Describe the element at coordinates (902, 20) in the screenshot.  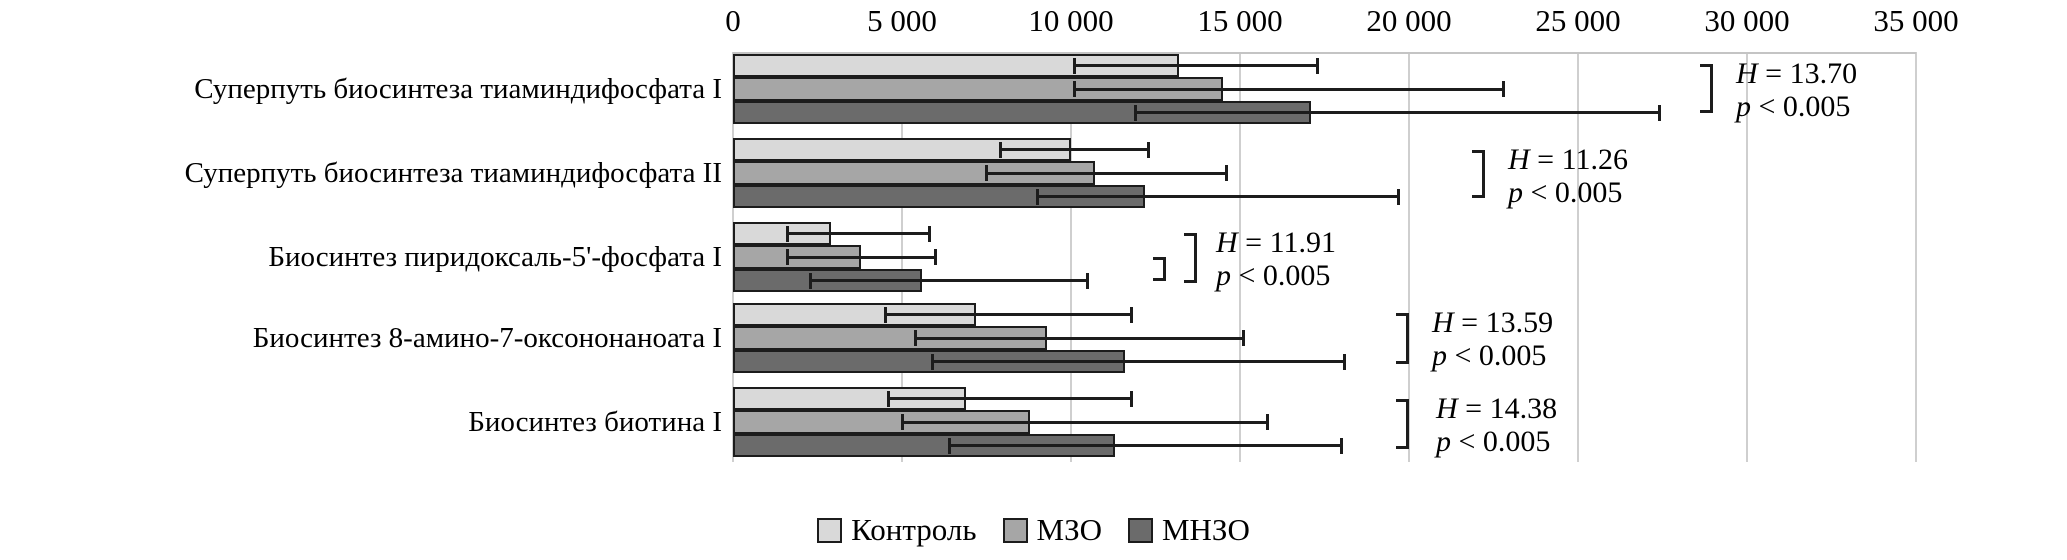
I see `x-axis-tick-label: 5 000` at that location.